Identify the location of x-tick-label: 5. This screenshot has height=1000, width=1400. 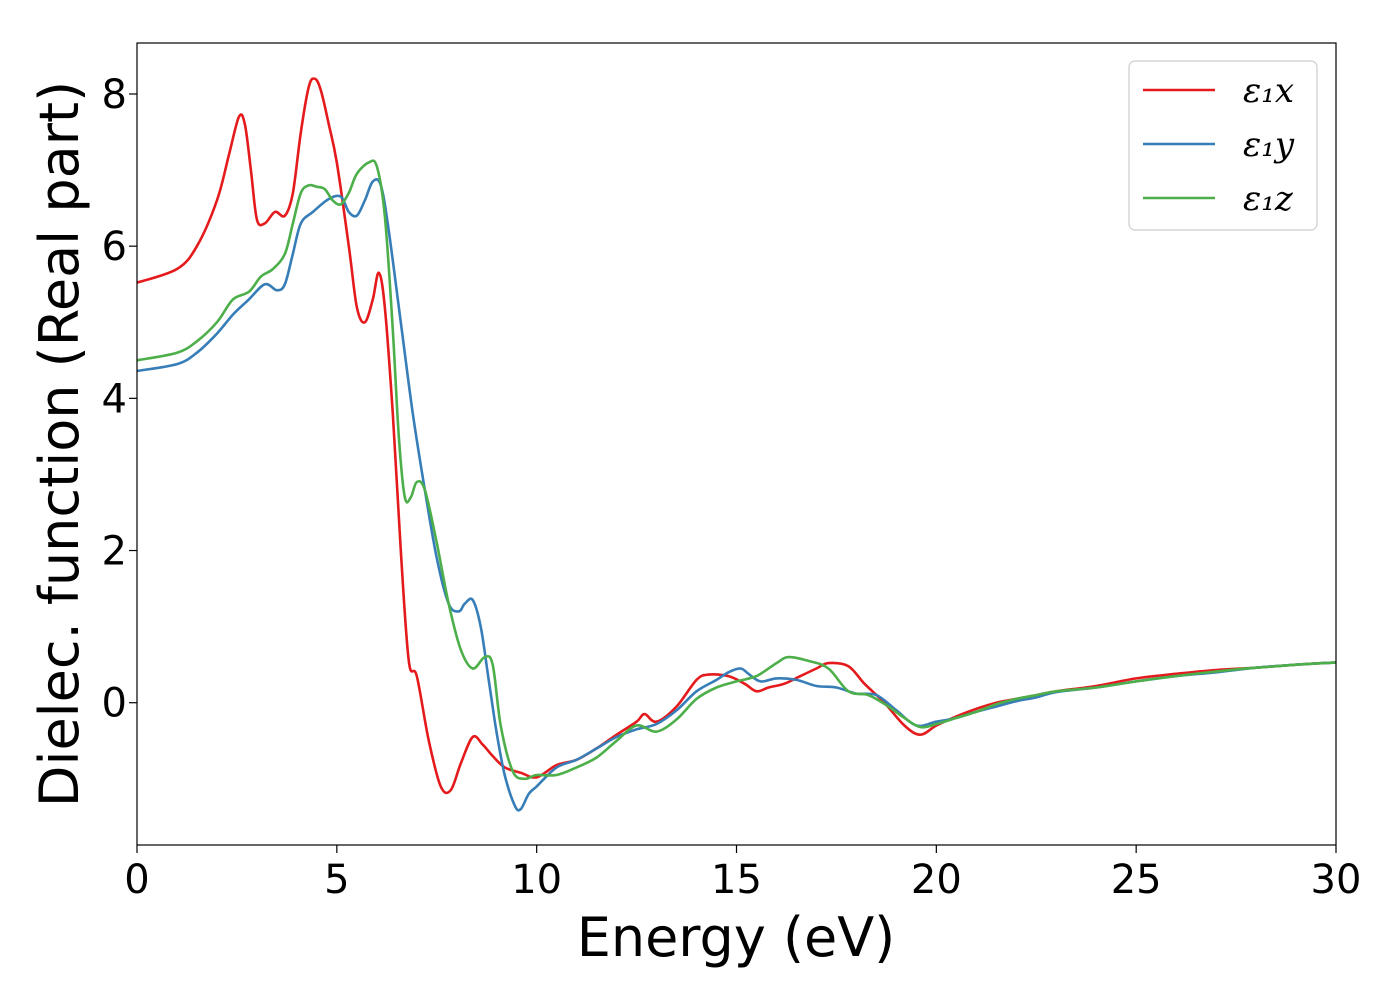
(336, 880).